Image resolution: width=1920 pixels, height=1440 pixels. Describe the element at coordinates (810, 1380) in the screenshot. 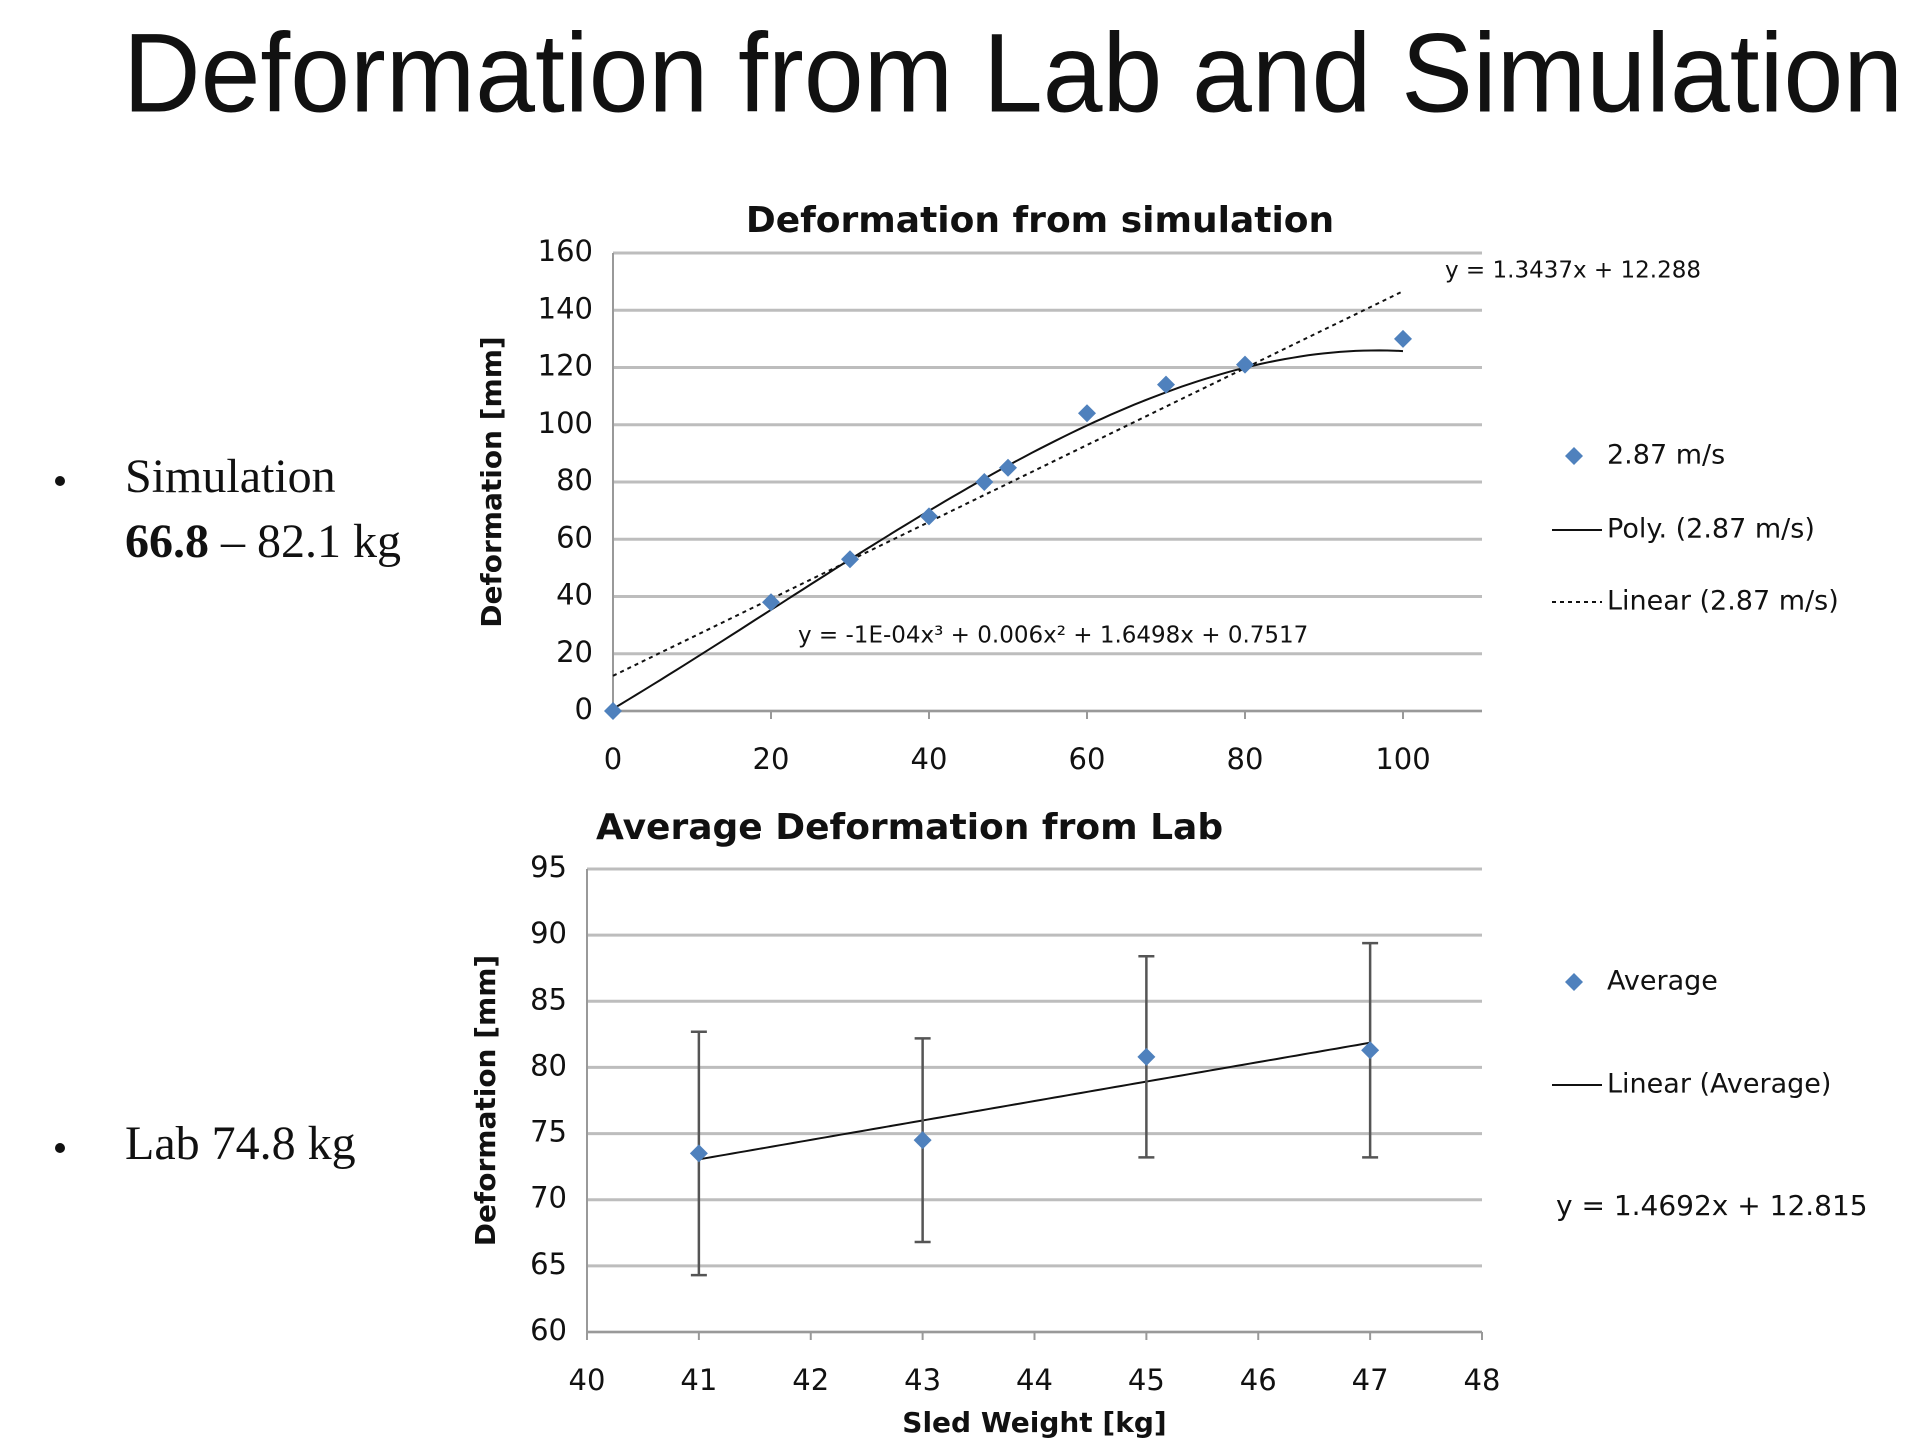

I see `x-tick-label: 42` at that location.